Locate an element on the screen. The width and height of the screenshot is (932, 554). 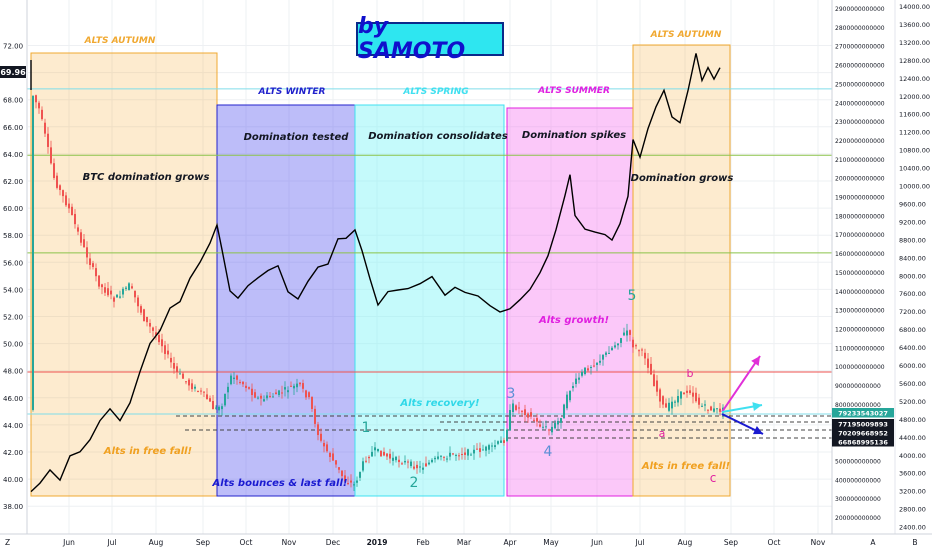
btc-tick-label: 9200.00 is located at coordinates (912, 222).